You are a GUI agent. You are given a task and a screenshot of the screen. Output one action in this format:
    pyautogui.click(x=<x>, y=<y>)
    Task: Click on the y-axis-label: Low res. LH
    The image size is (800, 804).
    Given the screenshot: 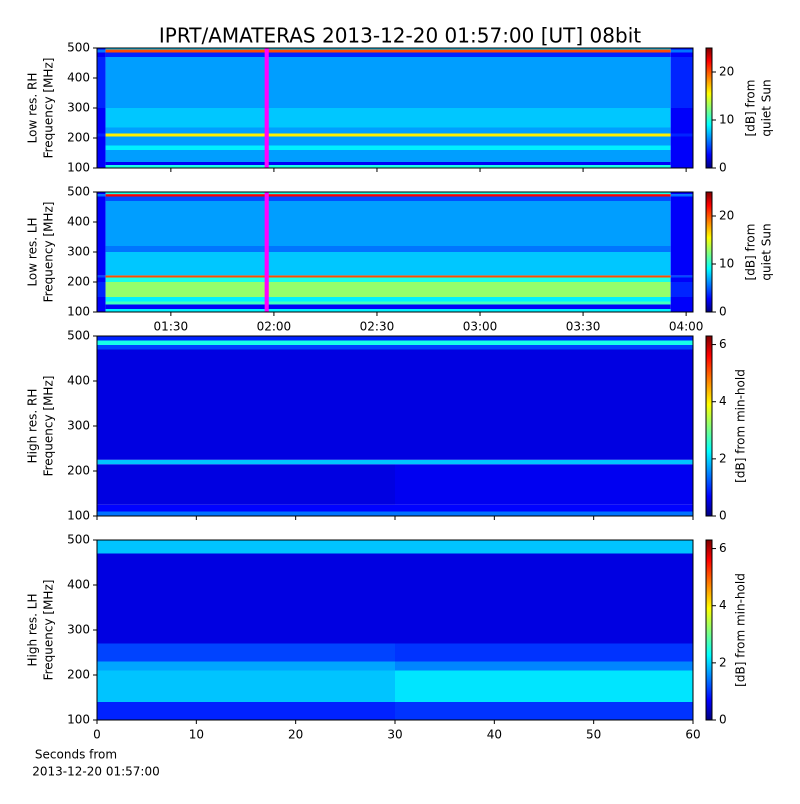 What is the action you would take?
    pyautogui.click(x=33, y=251)
    